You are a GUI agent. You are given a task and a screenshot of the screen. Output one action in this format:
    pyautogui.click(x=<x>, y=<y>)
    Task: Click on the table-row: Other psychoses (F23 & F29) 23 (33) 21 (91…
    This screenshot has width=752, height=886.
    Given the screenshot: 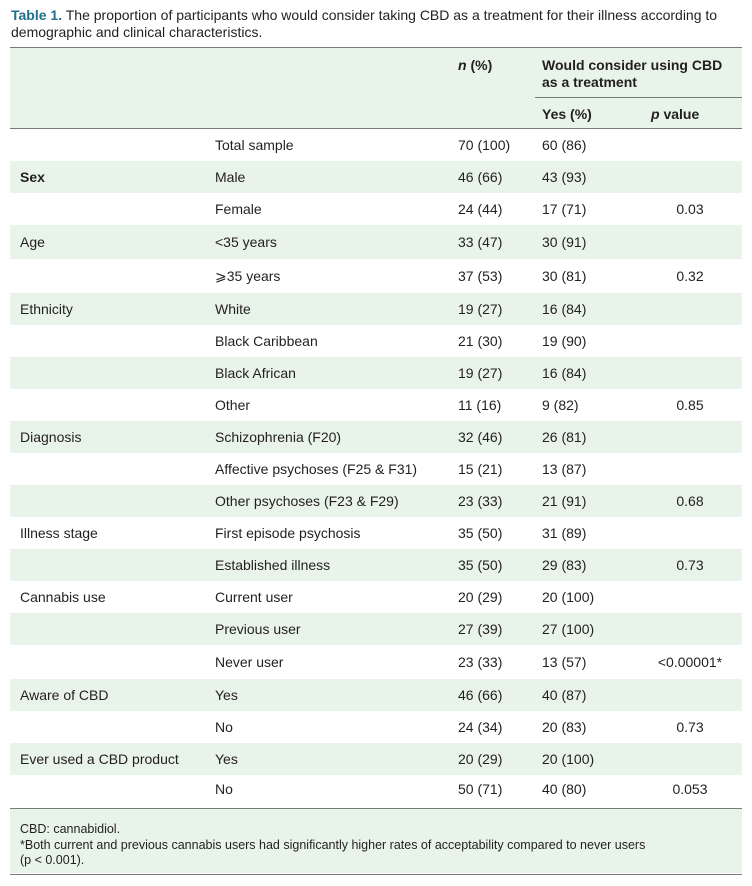 What is the action you would take?
    pyautogui.click(x=376, y=501)
    